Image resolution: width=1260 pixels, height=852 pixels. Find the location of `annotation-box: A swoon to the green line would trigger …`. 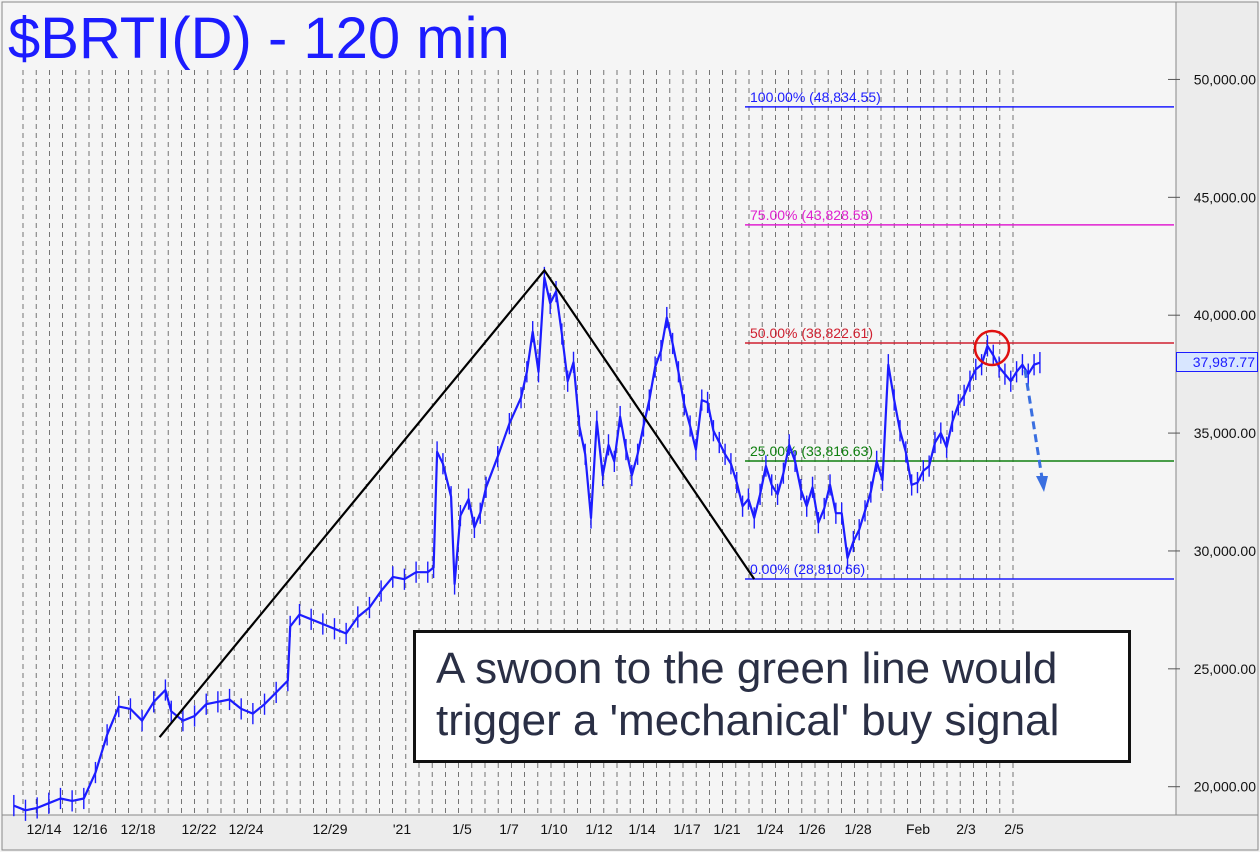

annotation-box: A swoon to the green line would trigger … is located at coordinates (772, 696).